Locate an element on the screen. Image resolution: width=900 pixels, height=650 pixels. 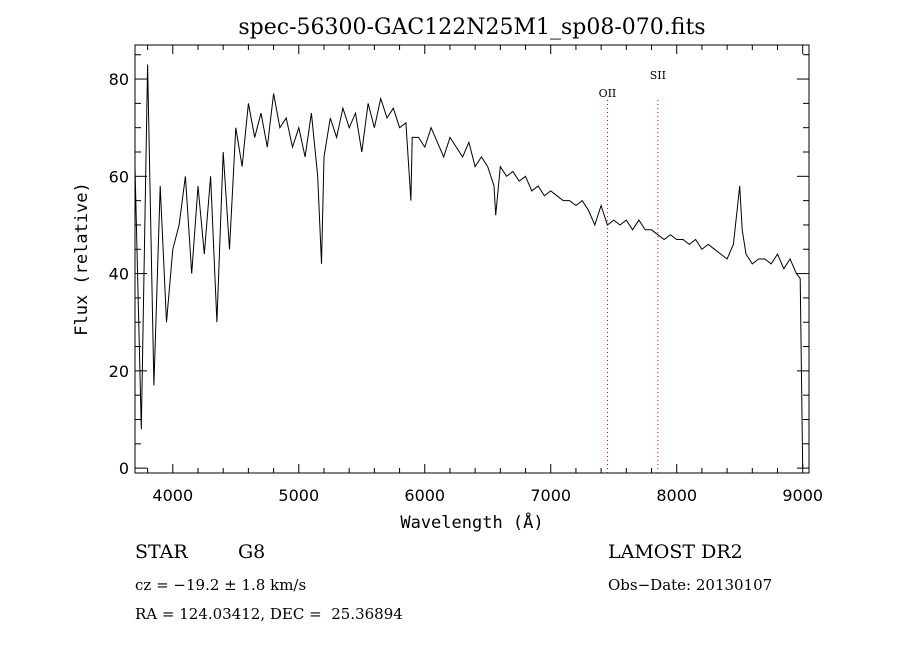
chart-title: spec-56300-GAC122N25M1_sp08-070.fits is located at coordinates (471, 27).